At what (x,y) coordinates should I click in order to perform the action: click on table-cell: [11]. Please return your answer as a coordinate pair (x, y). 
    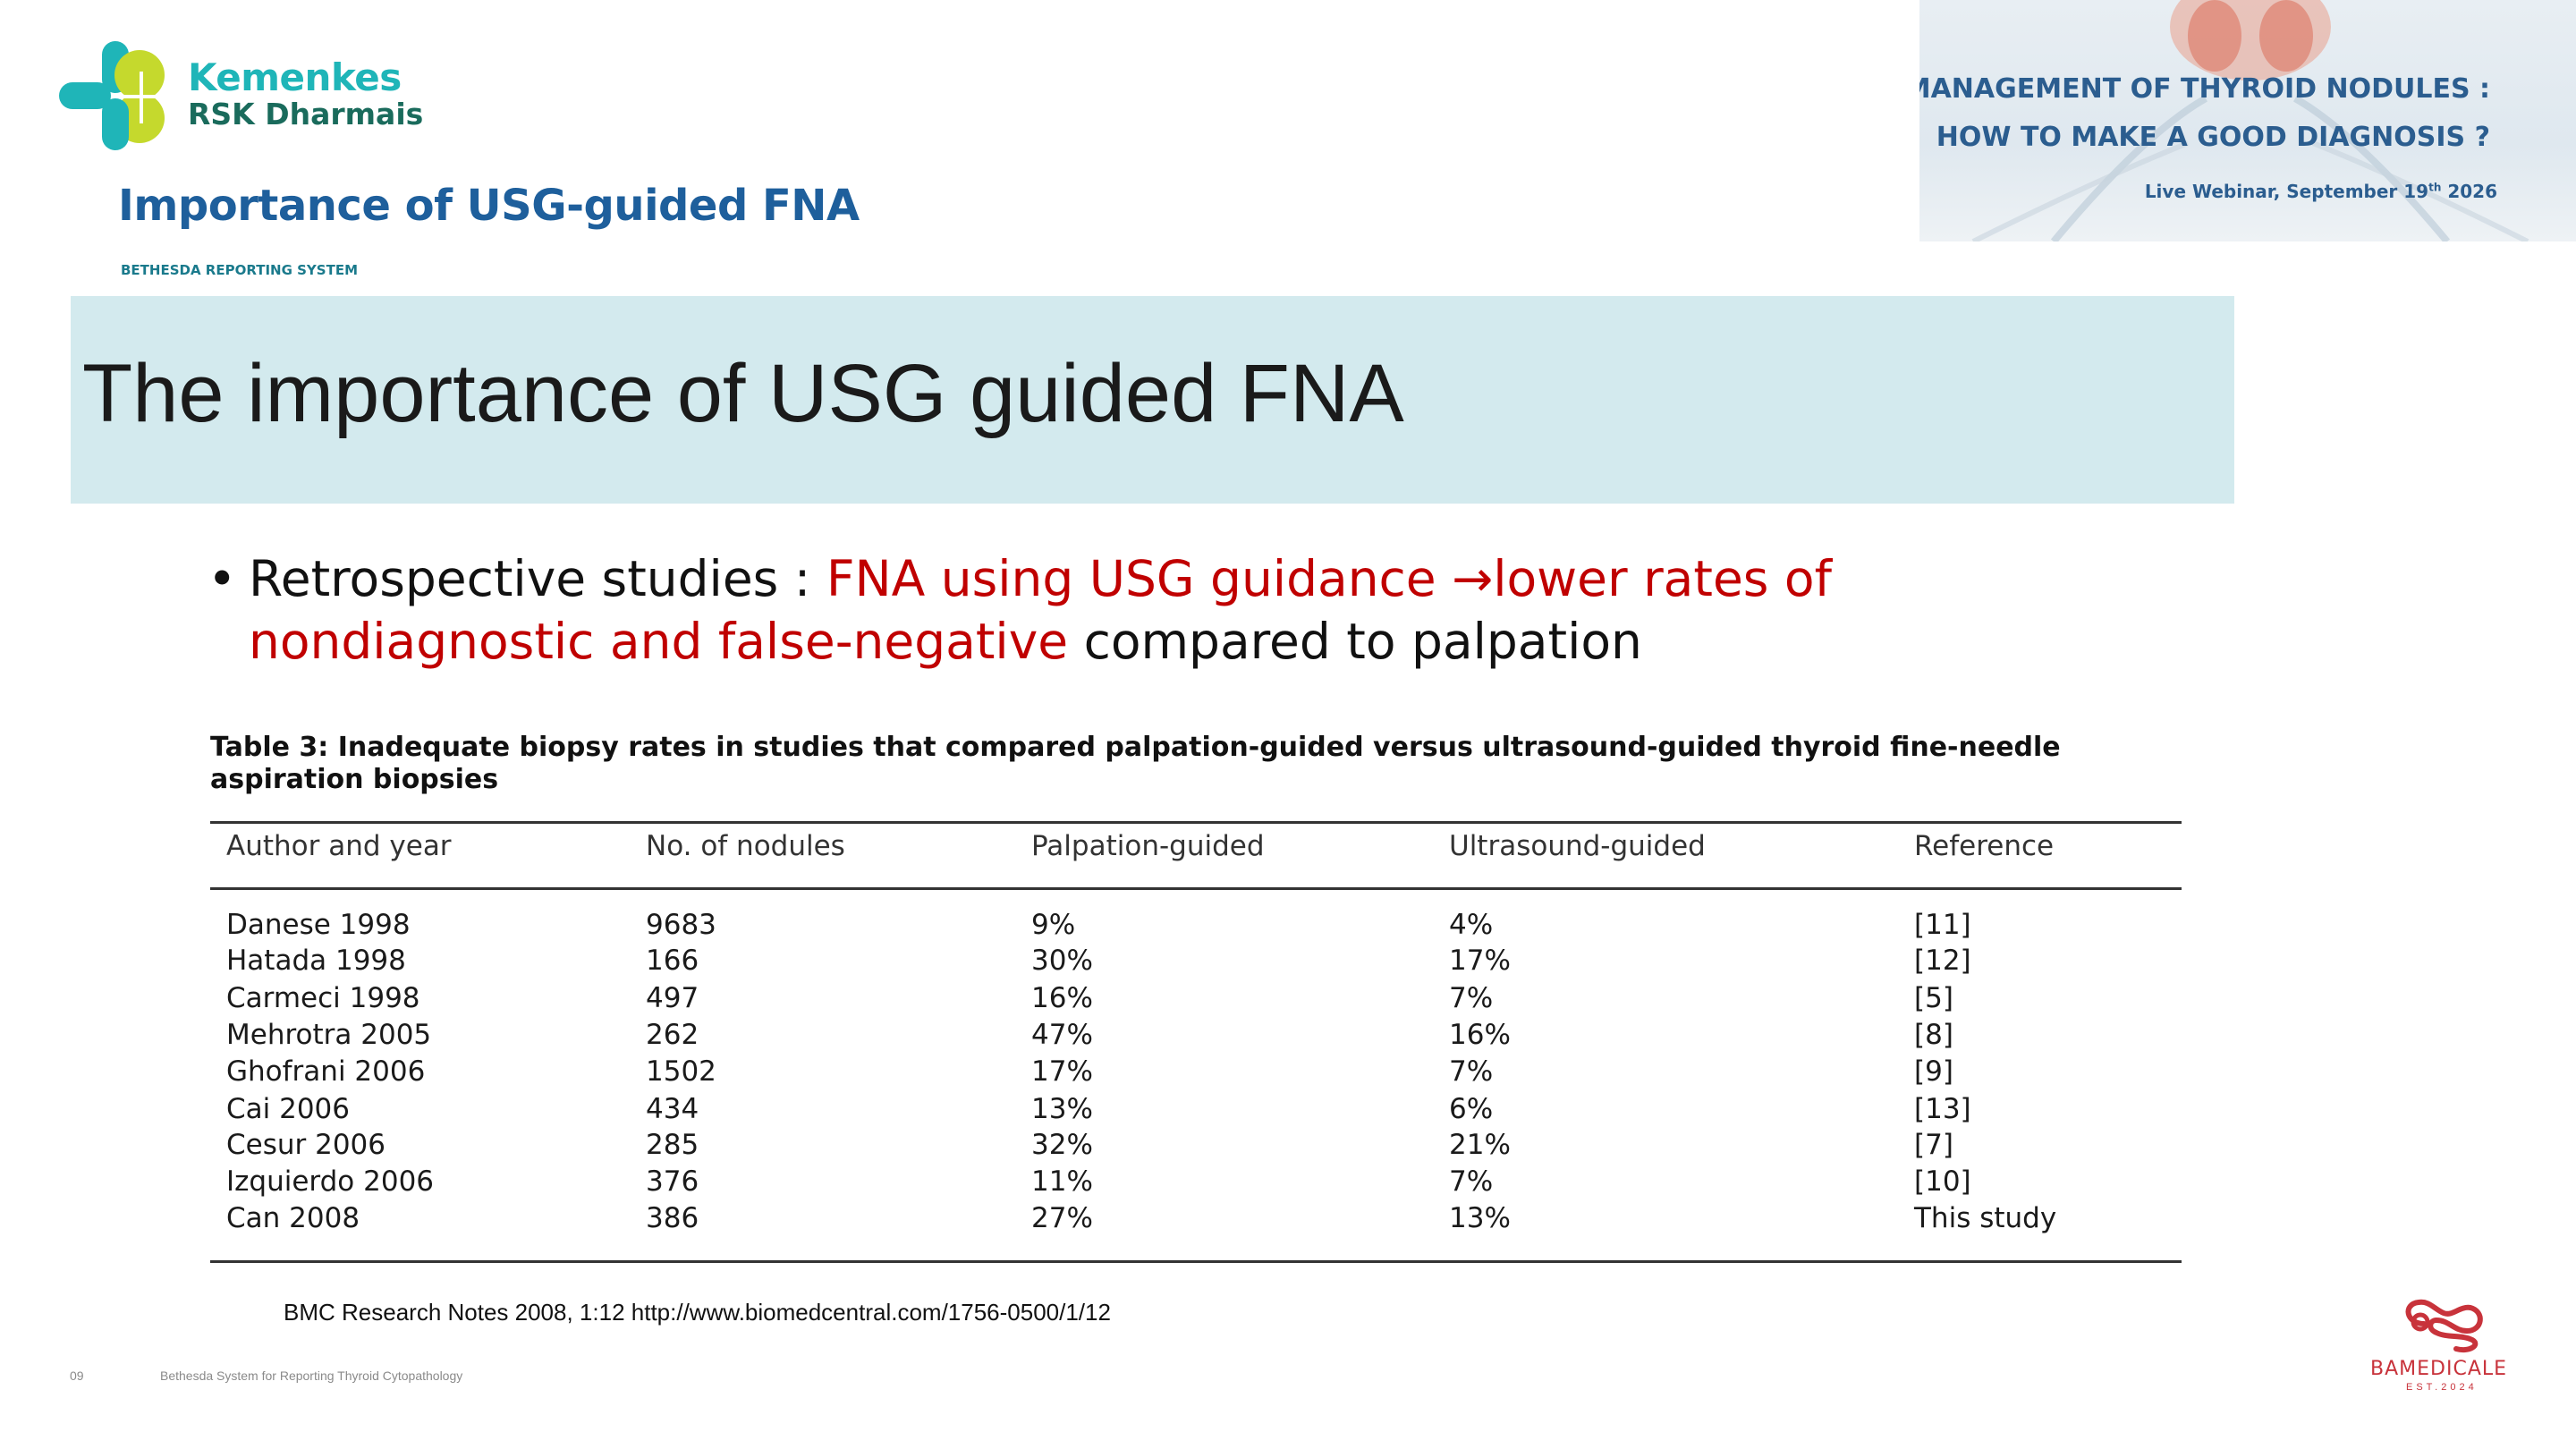
    Looking at the image, I should click on (1942, 925).